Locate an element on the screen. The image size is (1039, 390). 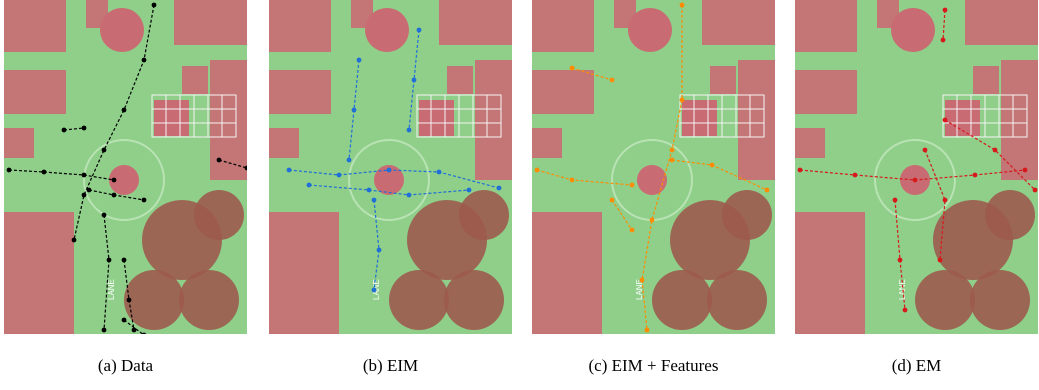
roundabout-island is located at coordinates (652, 180).